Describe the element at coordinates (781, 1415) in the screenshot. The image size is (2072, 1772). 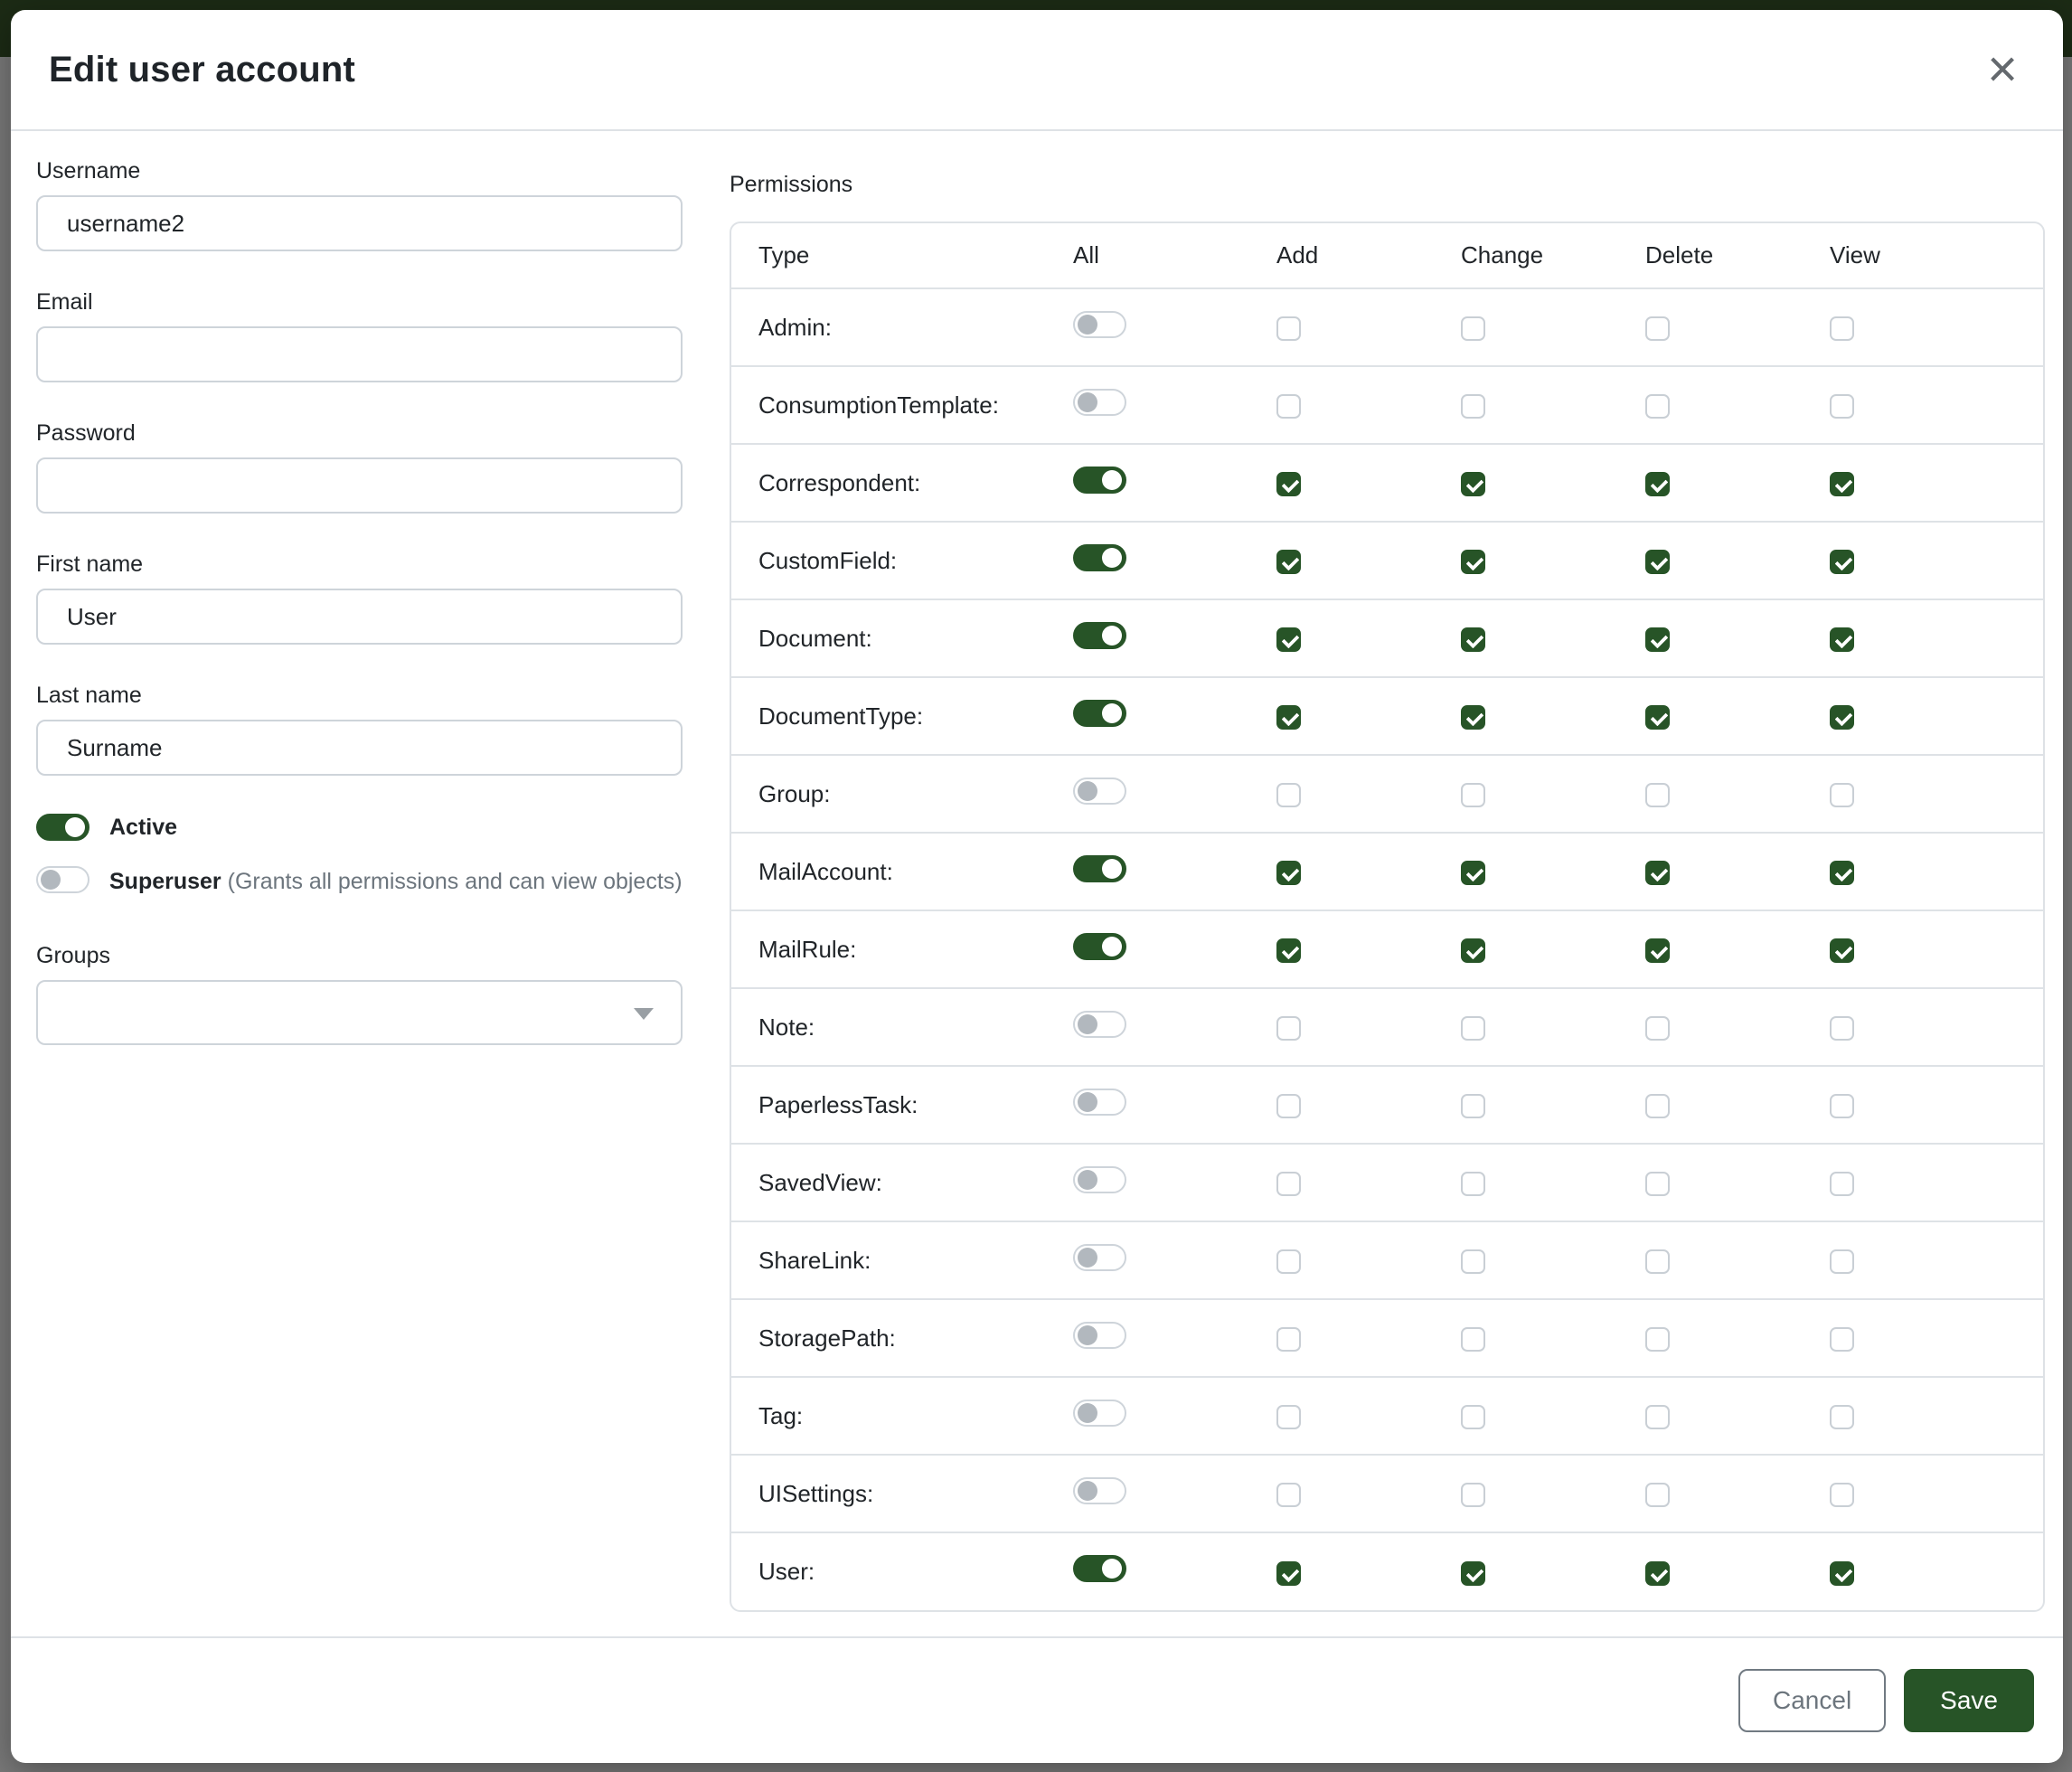
I see `permission-type-label: Tag:` at that location.